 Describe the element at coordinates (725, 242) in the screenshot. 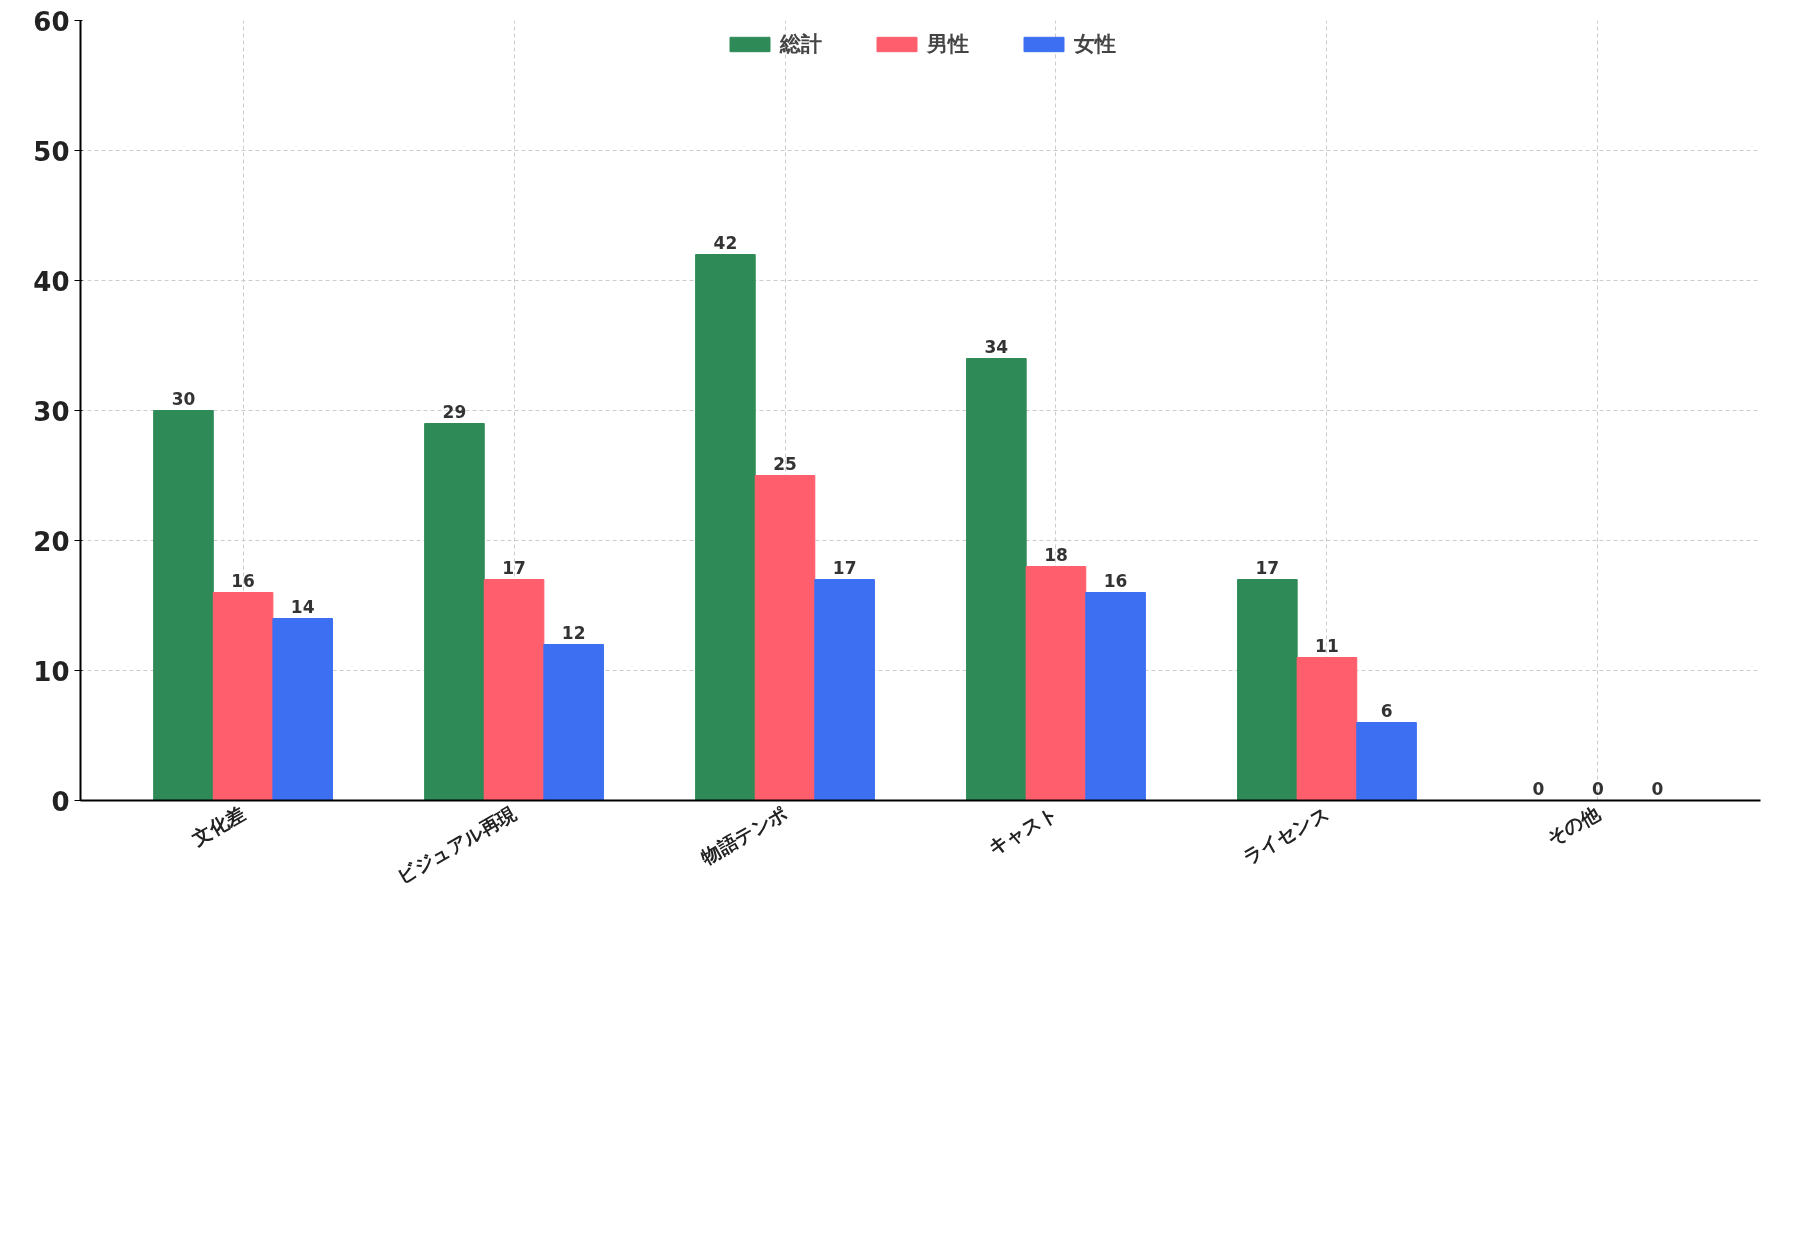

I see `data-label: 42` at that location.